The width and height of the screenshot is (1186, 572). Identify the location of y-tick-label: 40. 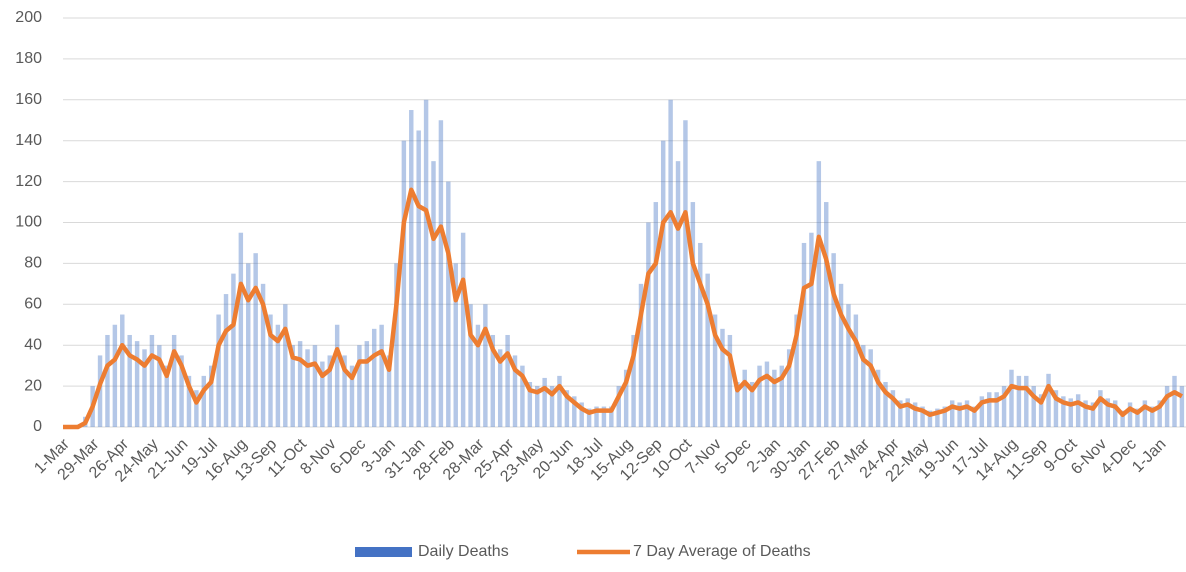
(33, 344).